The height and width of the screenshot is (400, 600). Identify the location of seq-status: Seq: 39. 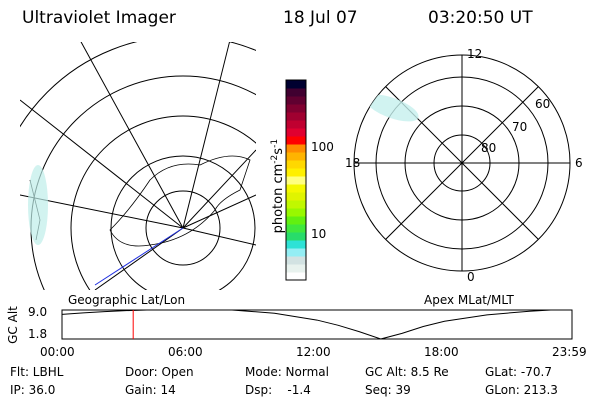
(388, 390).